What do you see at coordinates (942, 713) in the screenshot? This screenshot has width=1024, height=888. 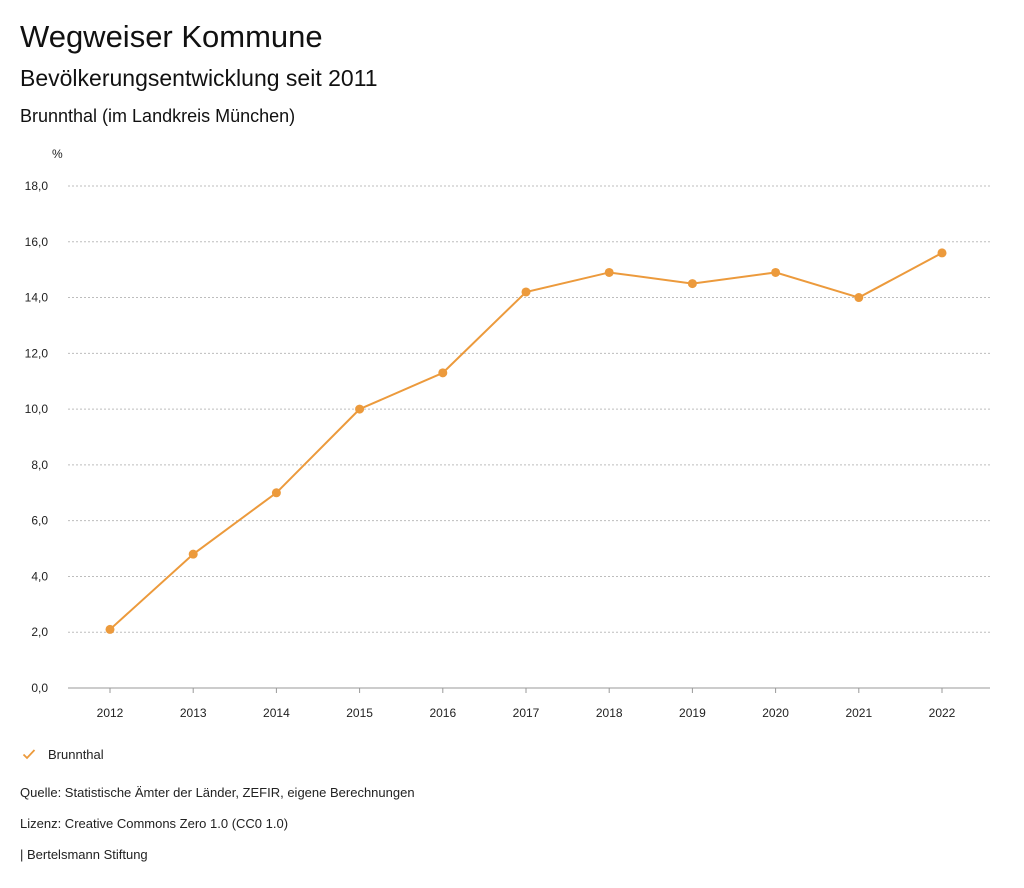 I see `x-tick-label: 2022` at bounding box center [942, 713].